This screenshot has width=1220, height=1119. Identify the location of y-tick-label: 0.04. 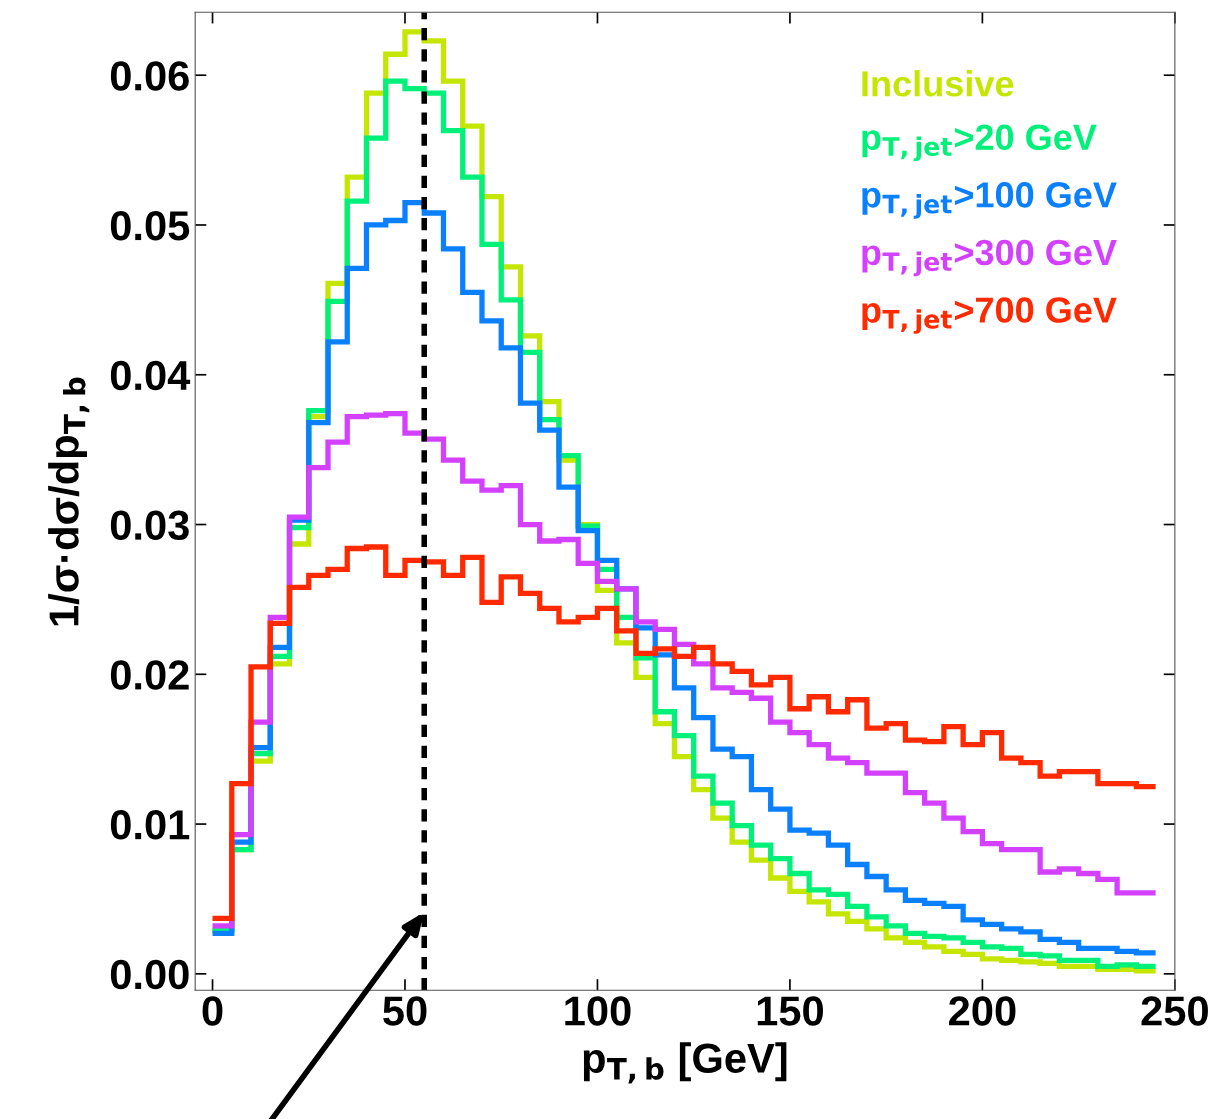
(150, 375).